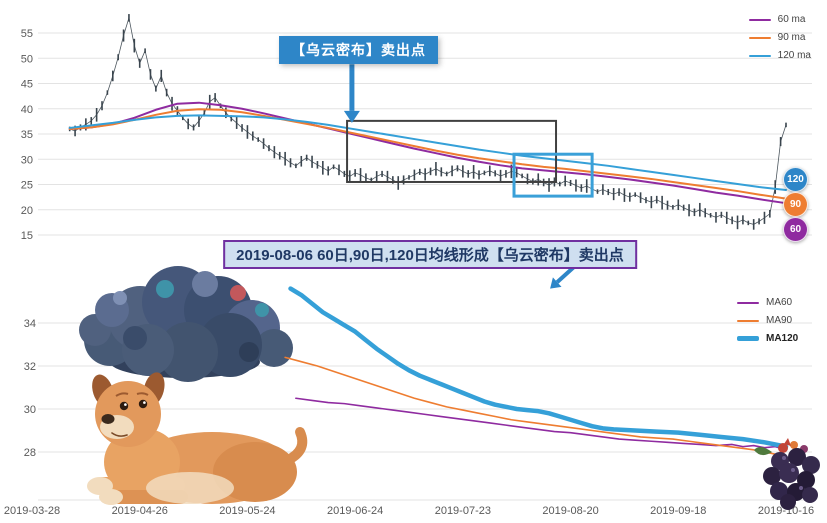 This screenshot has height=523, width=827. I want to click on svg-text: 20, so click(27, 211).